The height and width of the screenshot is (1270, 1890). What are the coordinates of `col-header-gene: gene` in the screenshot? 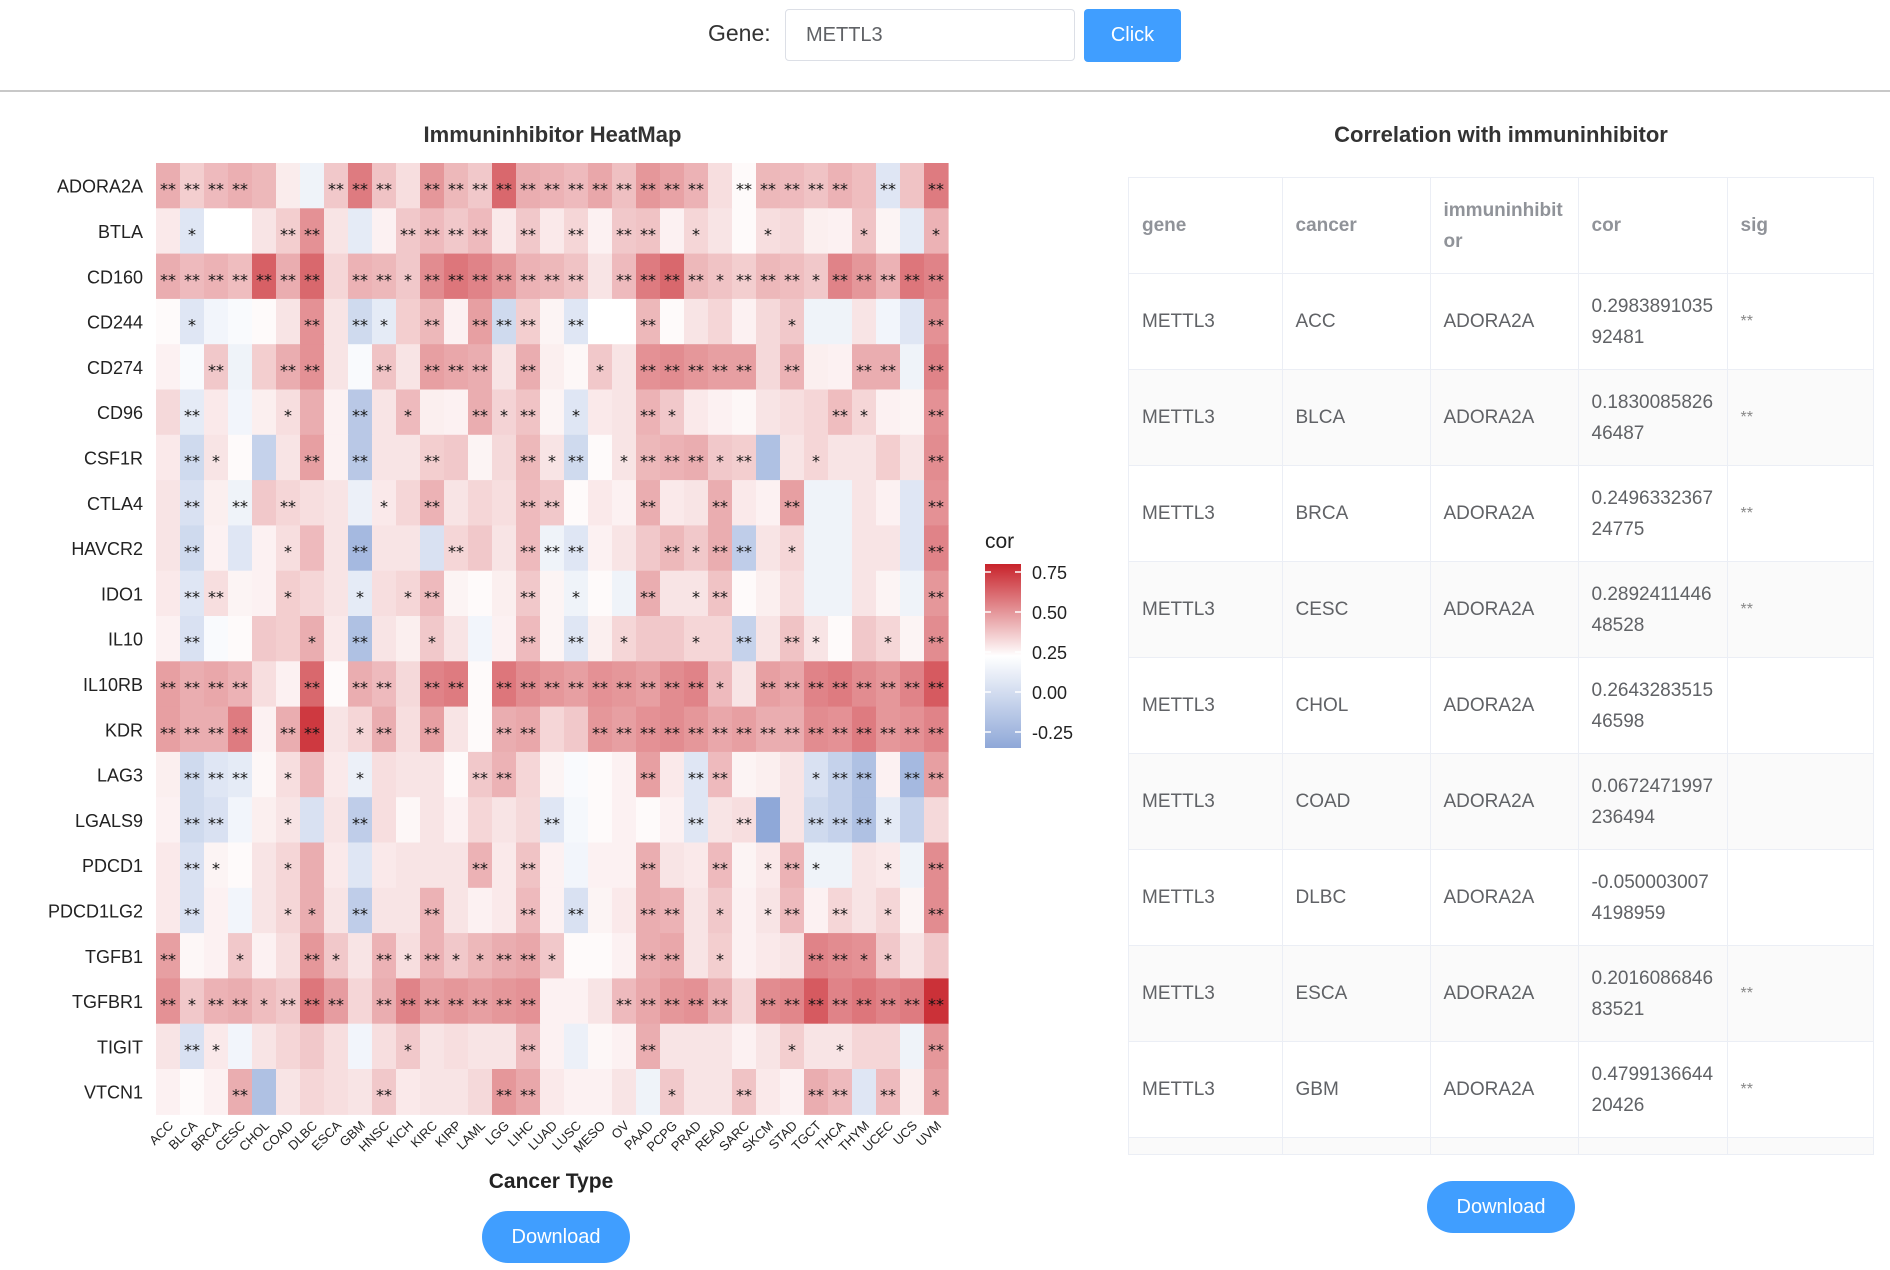 It's located at (1206, 226).